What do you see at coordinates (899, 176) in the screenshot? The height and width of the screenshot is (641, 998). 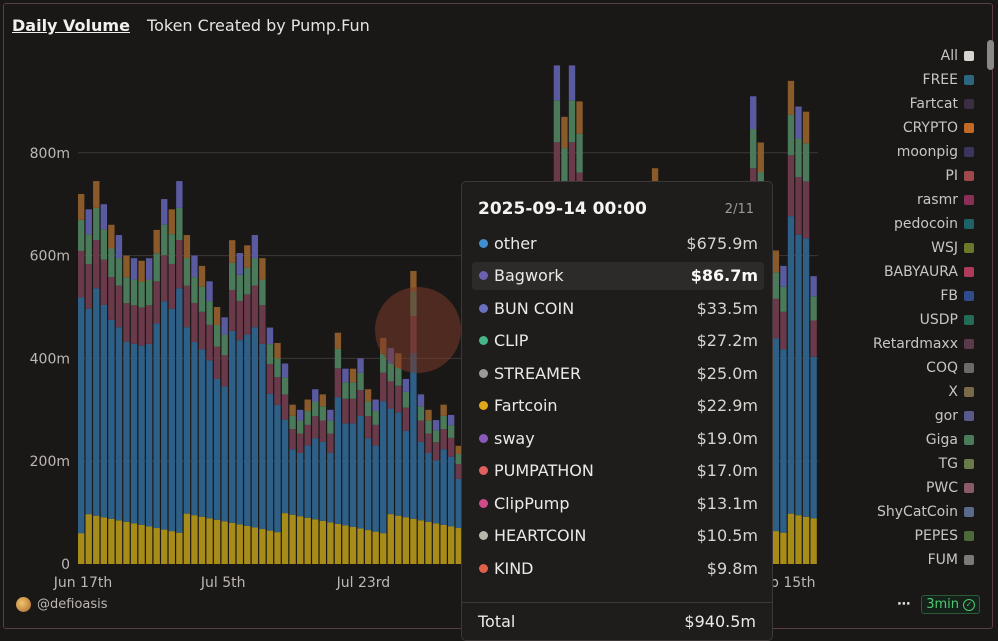 I see `legend-item: PI` at bounding box center [899, 176].